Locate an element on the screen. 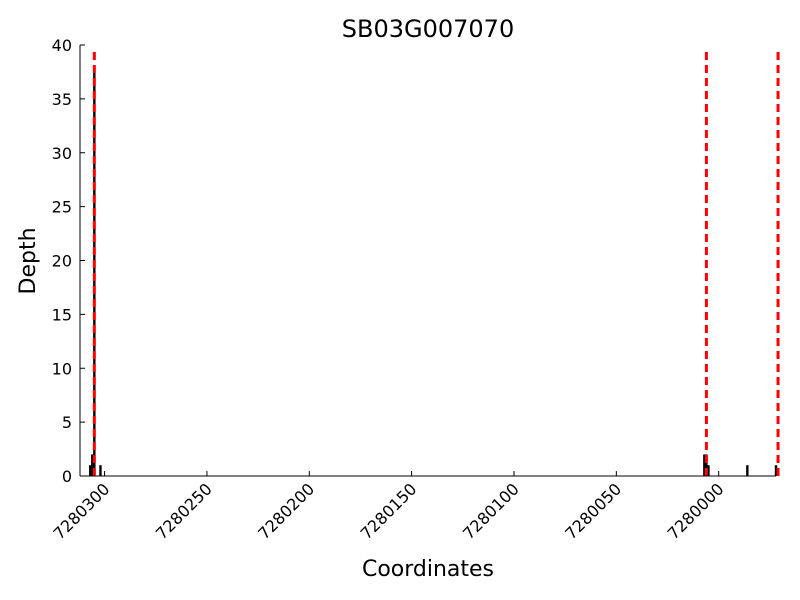  y-axis-ticks: 0 5 10 15 20 25 30 35 40 is located at coordinates (68, 261).